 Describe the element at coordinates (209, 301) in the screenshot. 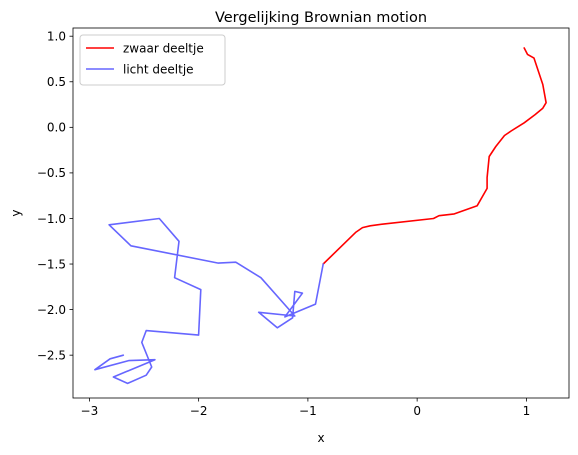

I see `series-line-licht` at that location.